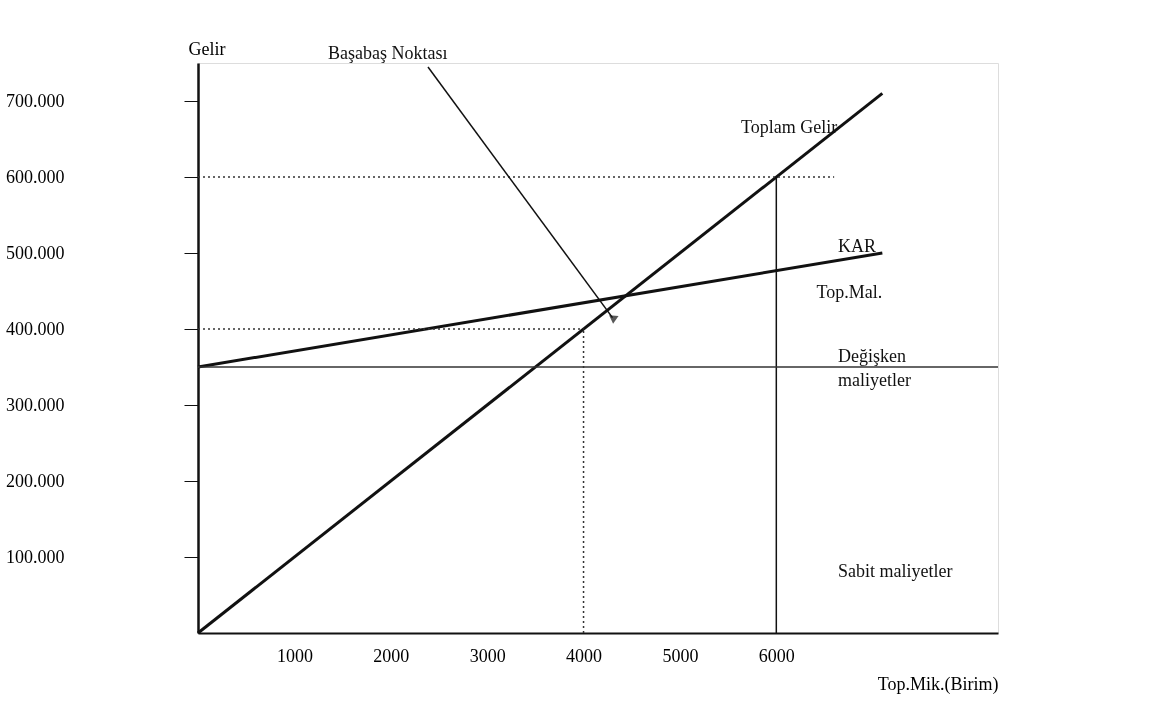 This screenshot has width=1156, height=706. What do you see at coordinates (487, 655) in the screenshot?
I see `x-tick-label: 3000` at bounding box center [487, 655].